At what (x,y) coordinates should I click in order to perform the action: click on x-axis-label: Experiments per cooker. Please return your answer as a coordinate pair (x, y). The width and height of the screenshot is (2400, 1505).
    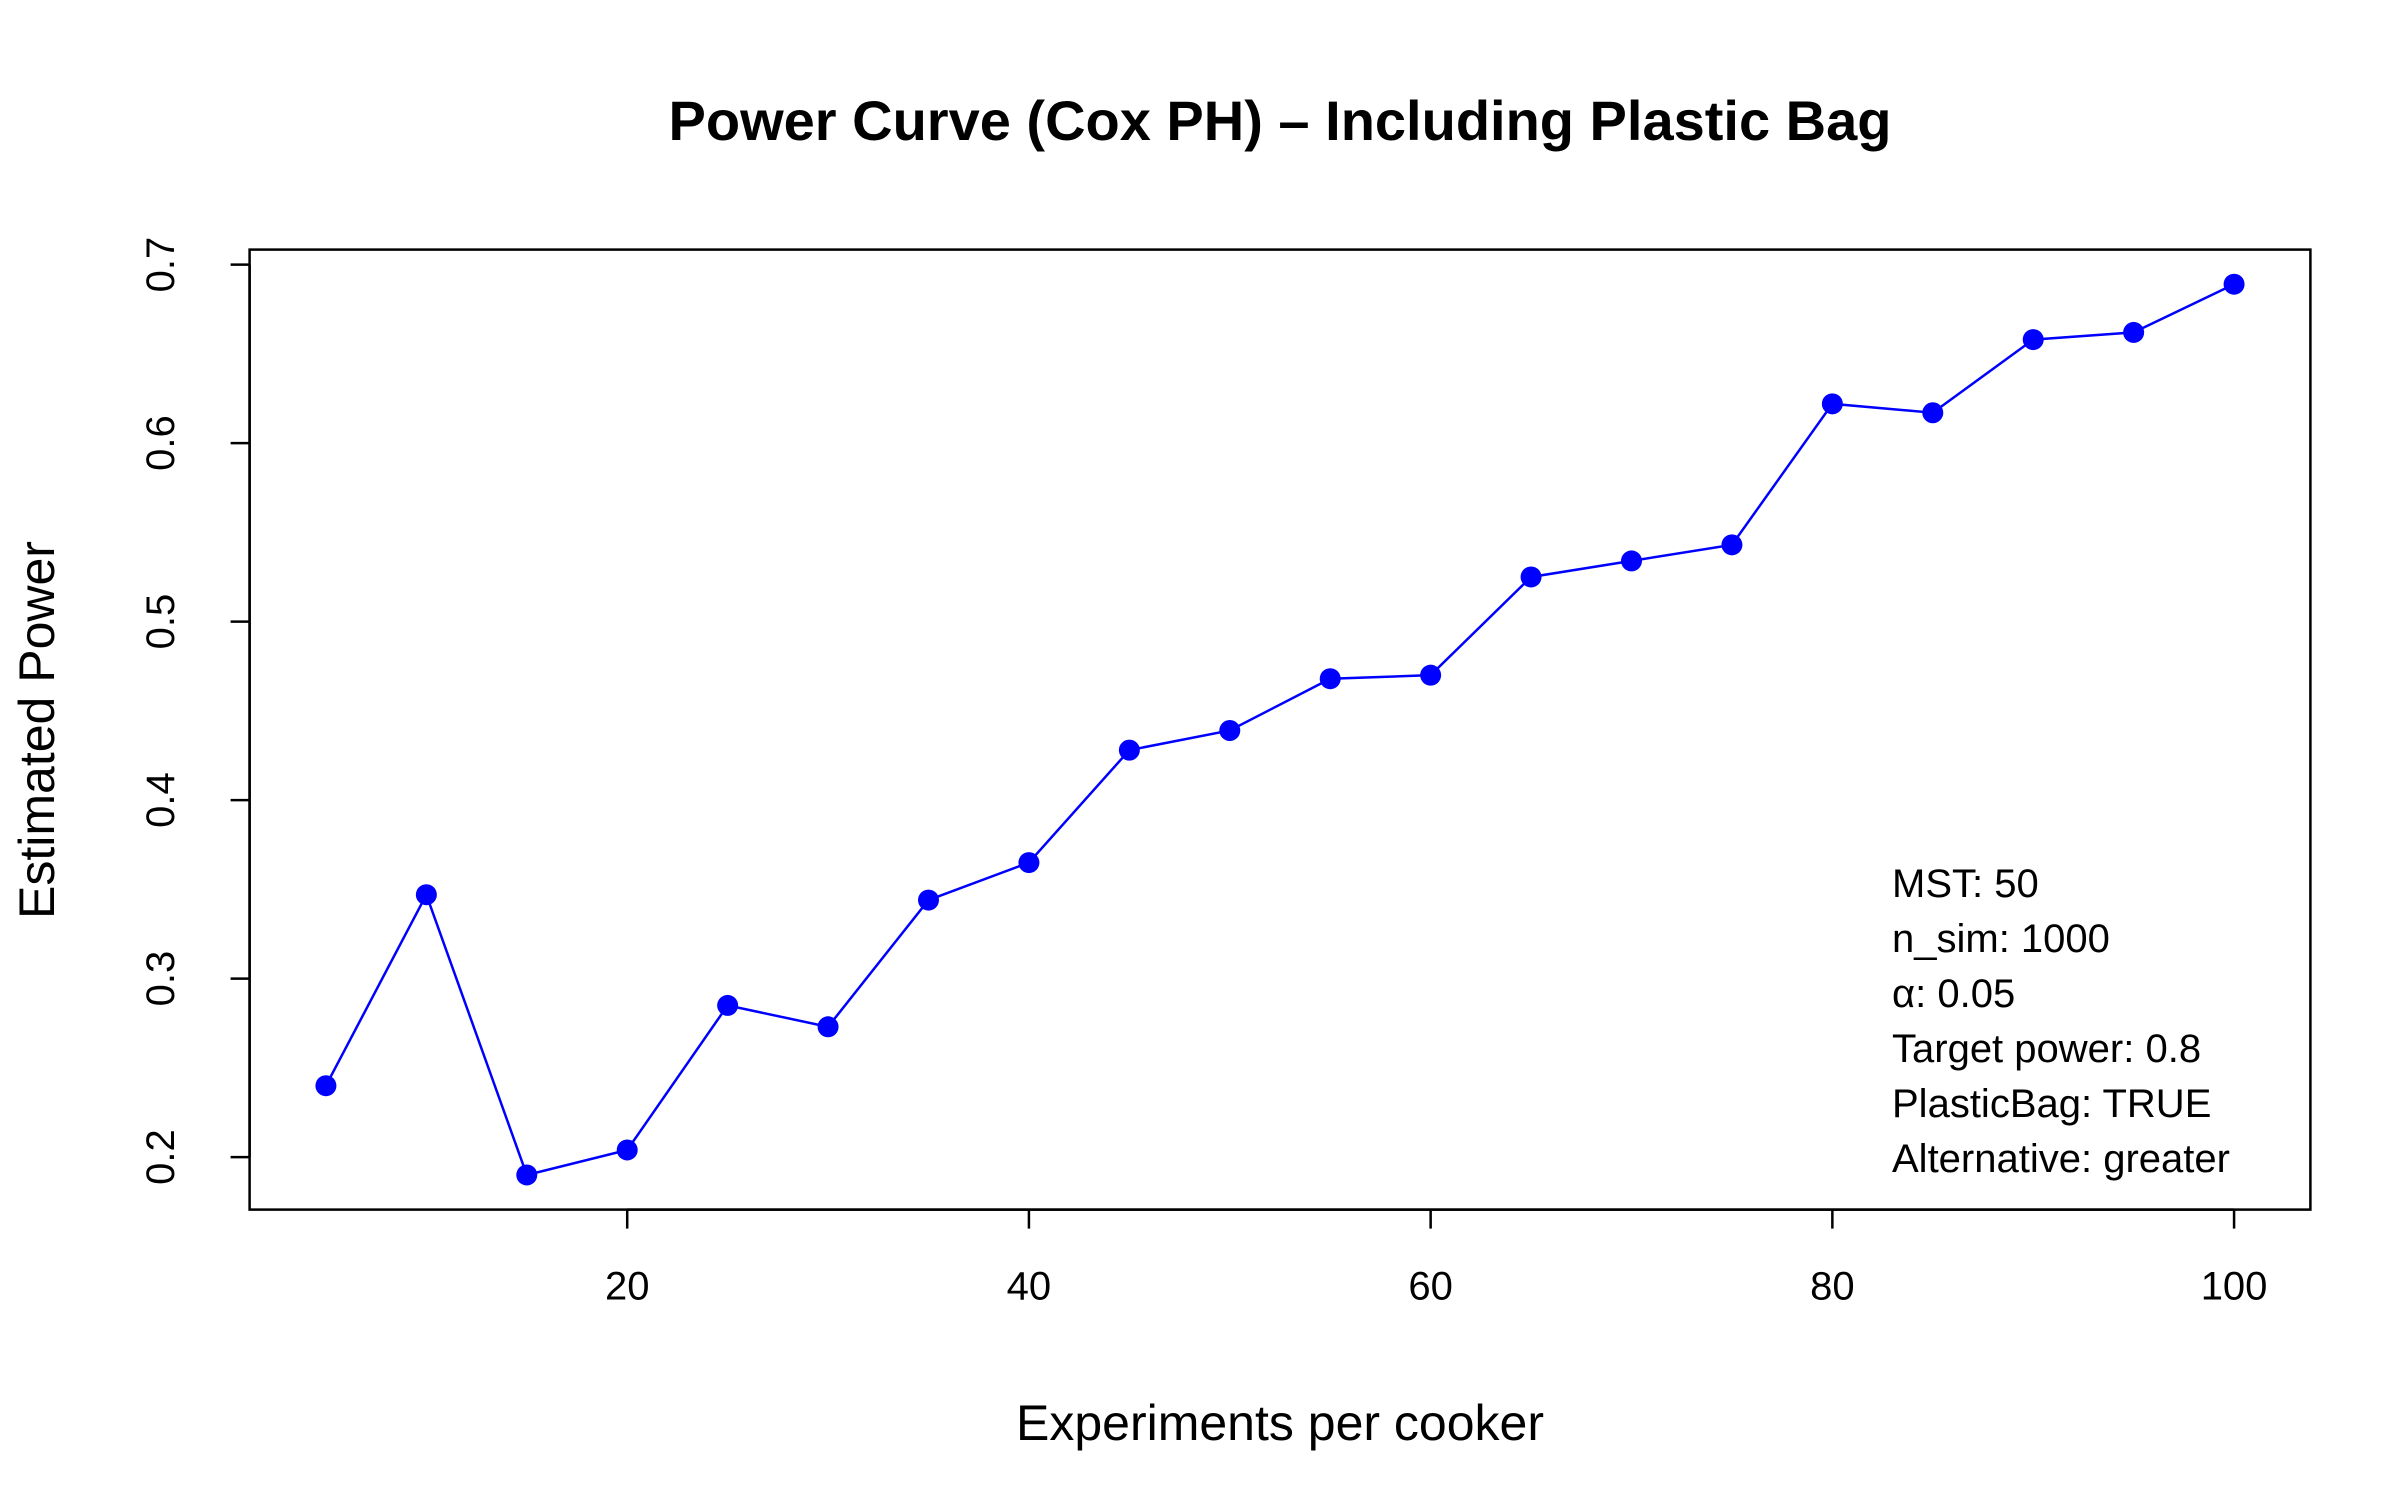
    Looking at the image, I should click on (1280, 1423).